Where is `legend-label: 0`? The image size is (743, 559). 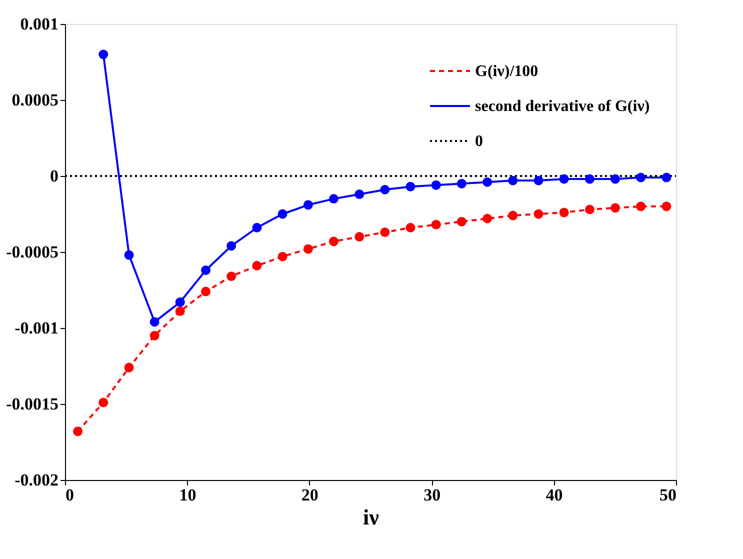 legend-label: 0 is located at coordinates (479, 141).